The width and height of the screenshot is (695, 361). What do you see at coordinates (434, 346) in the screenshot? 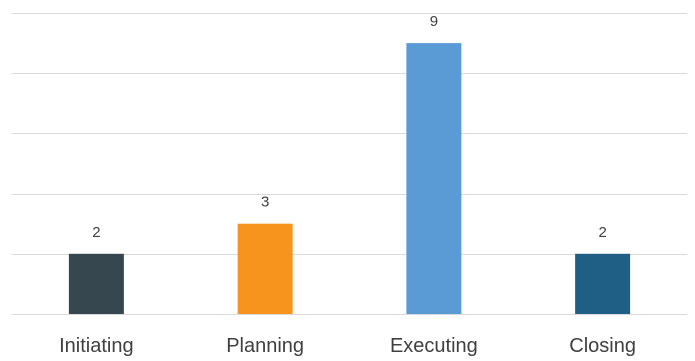
I see `tick-label-executing: Executing` at bounding box center [434, 346].